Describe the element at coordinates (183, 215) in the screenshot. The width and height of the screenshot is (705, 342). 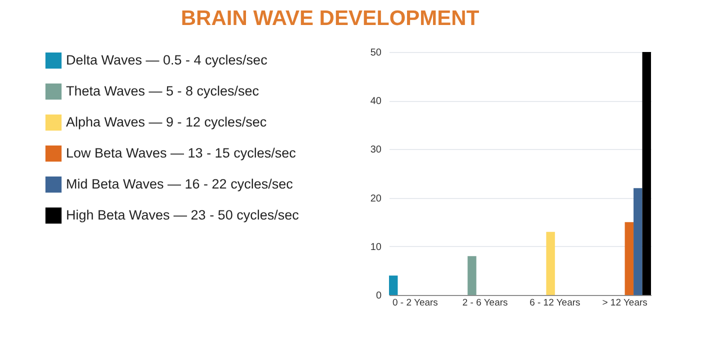
I see `legend-label: High Beta Waves — 23 - 50 cycles/sec` at that location.